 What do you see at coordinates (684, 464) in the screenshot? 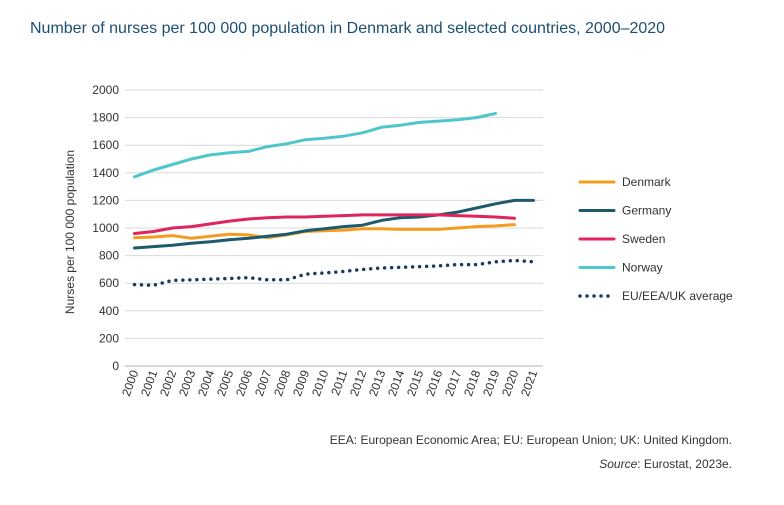
I see `source-text: : Eurostat, 2023e.` at bounding box center [684, 464].